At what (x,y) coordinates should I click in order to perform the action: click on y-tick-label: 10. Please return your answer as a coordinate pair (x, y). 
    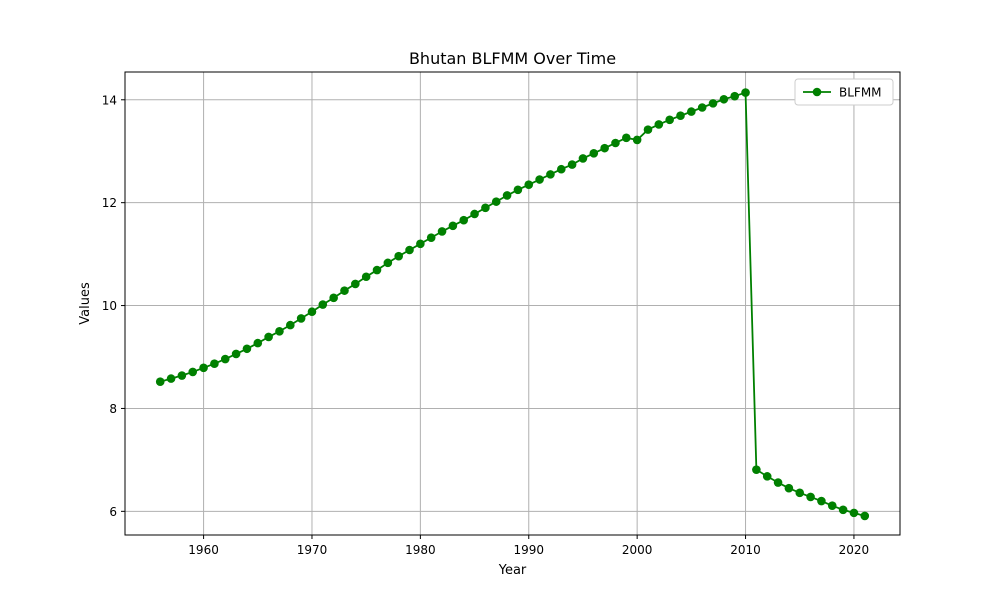
    Looking at the image, I should click on (109, 306).